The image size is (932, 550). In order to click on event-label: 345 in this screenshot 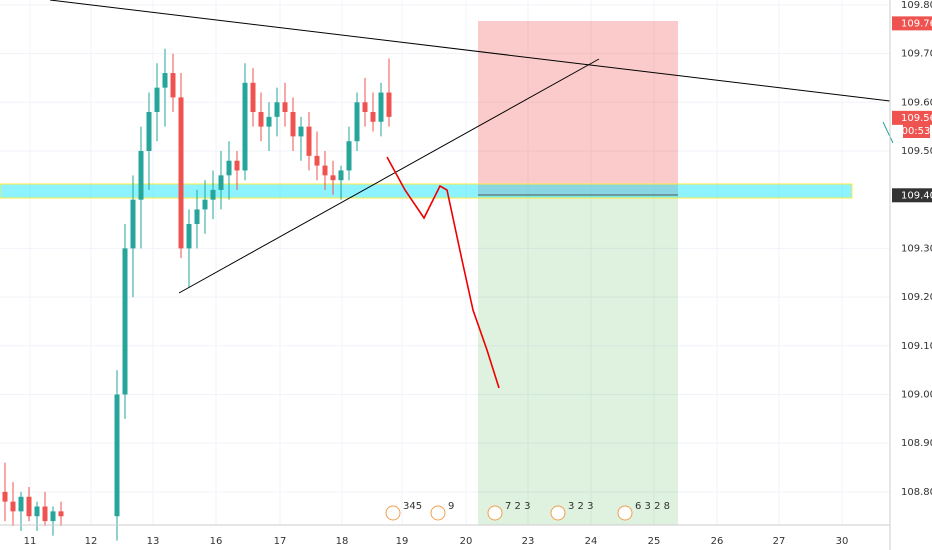, I will do `click(412, 506)`.